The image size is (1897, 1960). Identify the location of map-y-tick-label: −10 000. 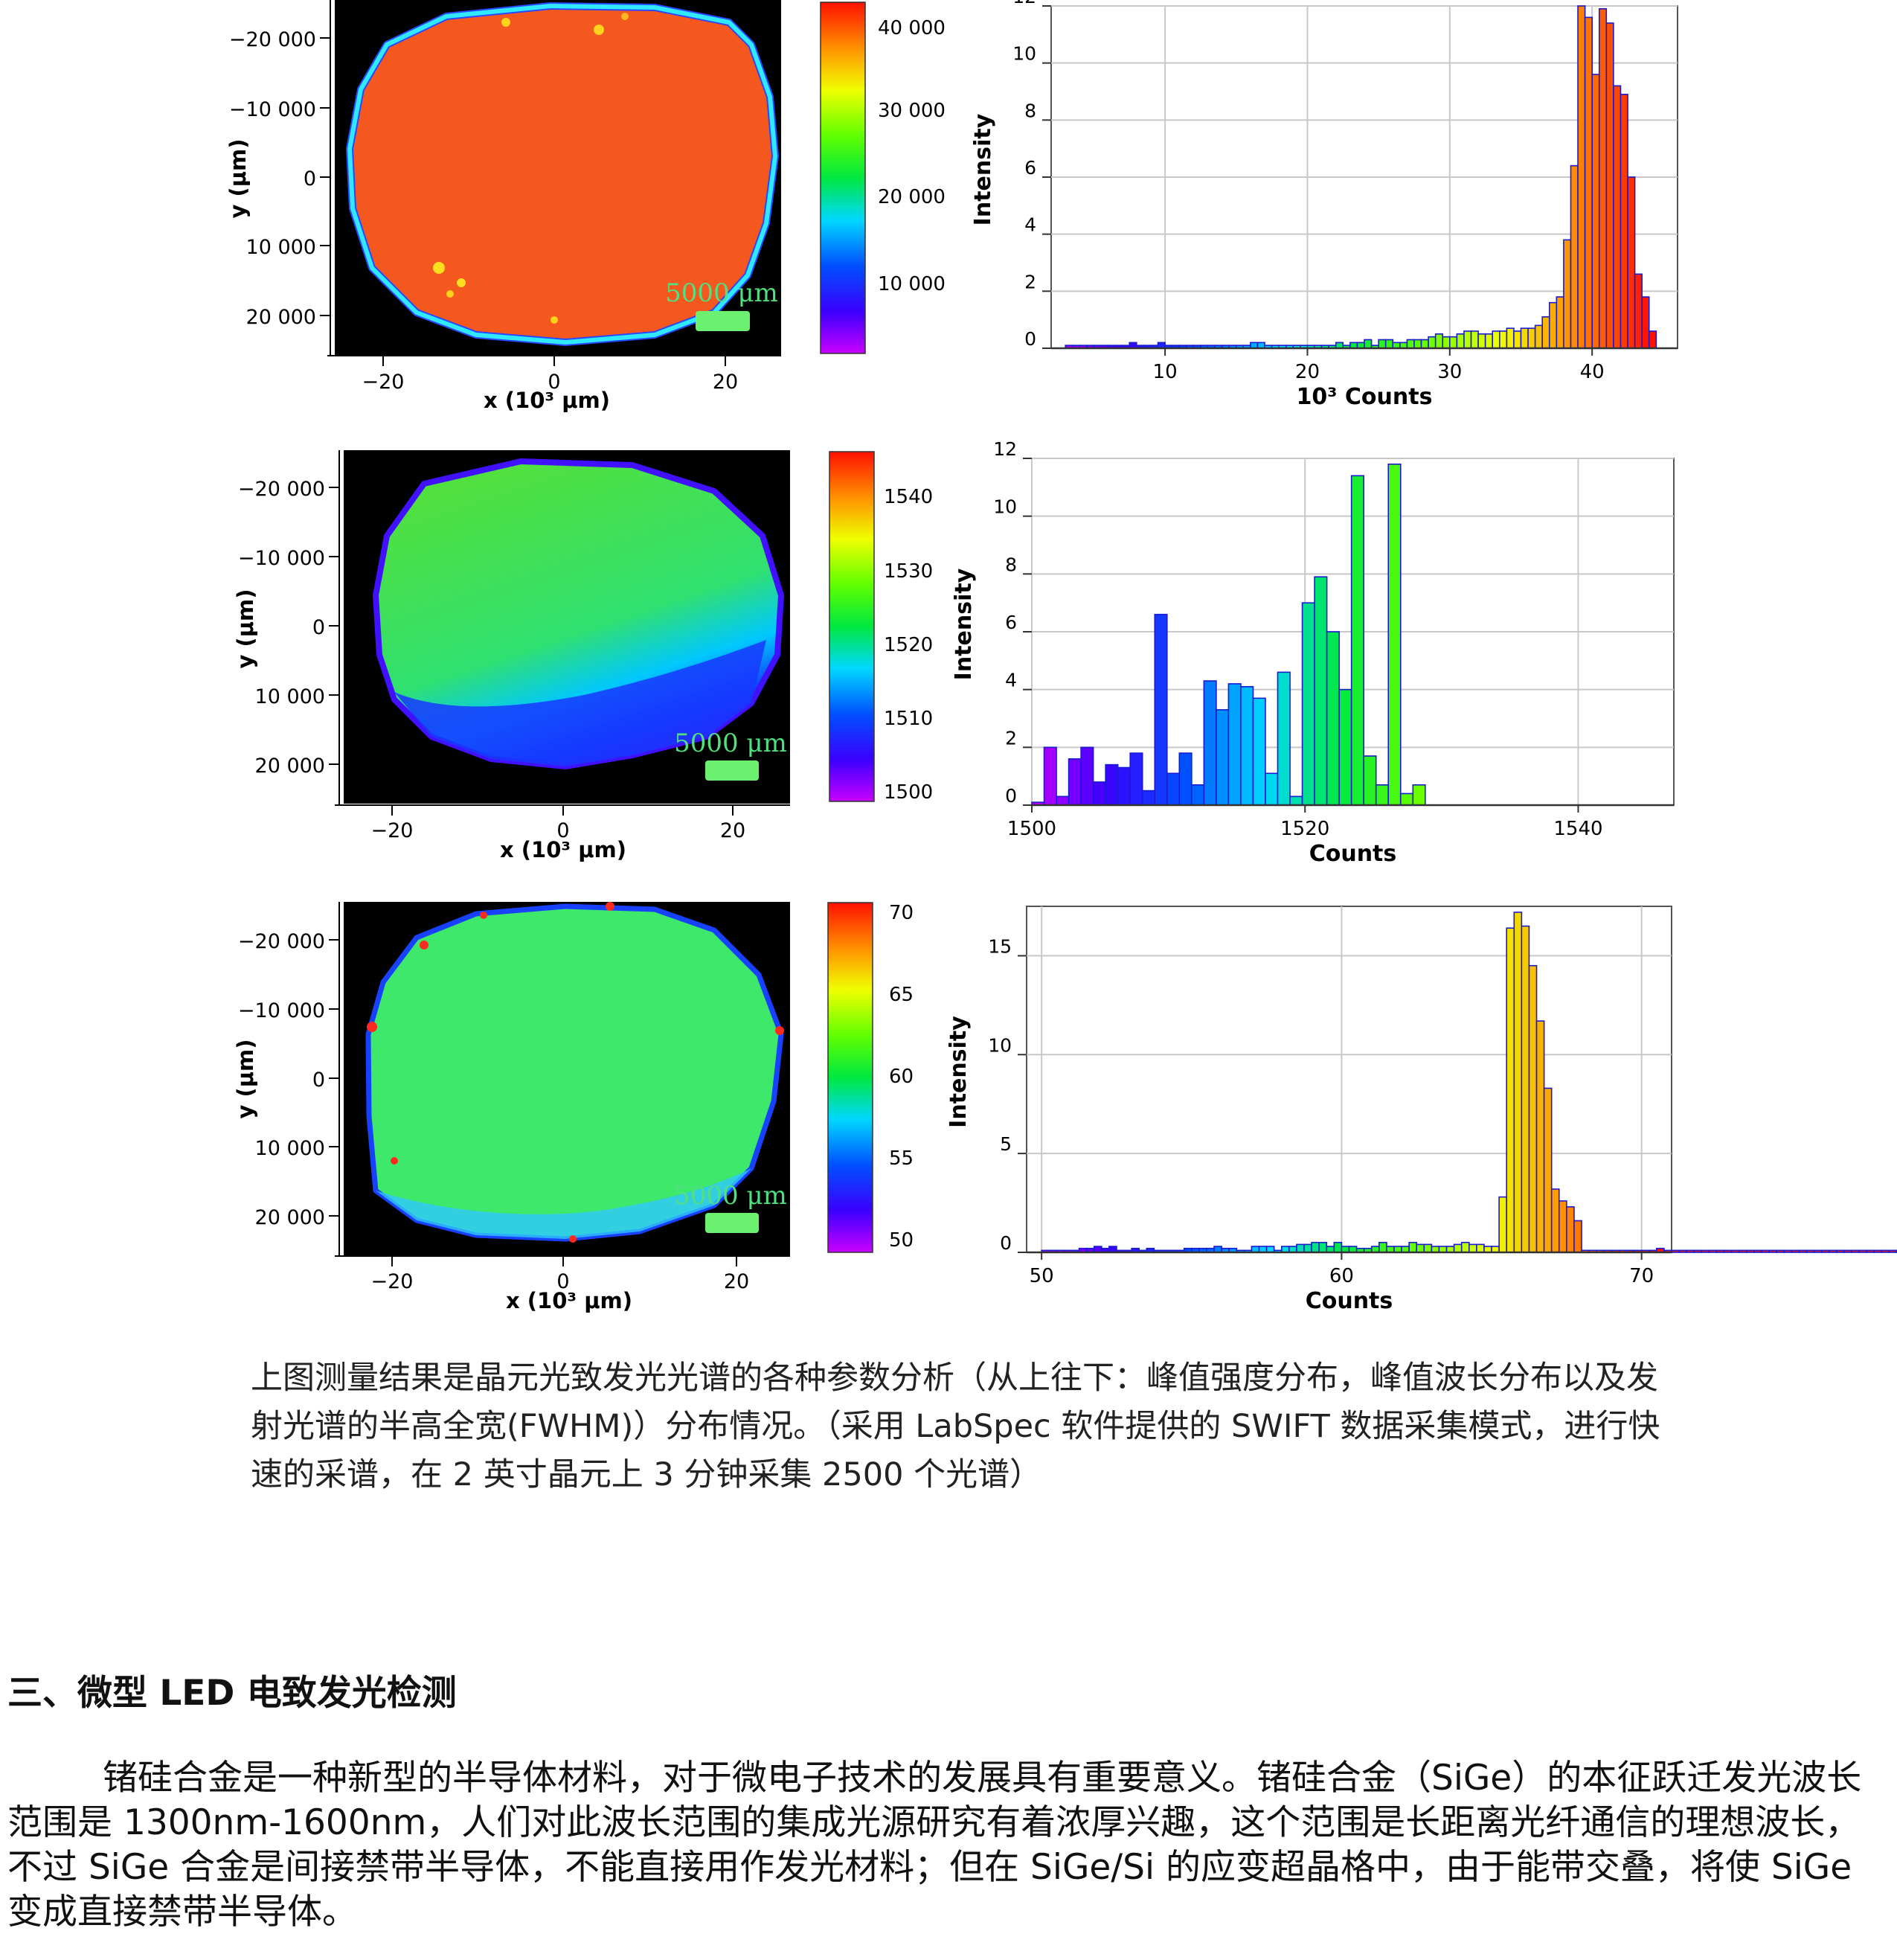
(281, 1010).